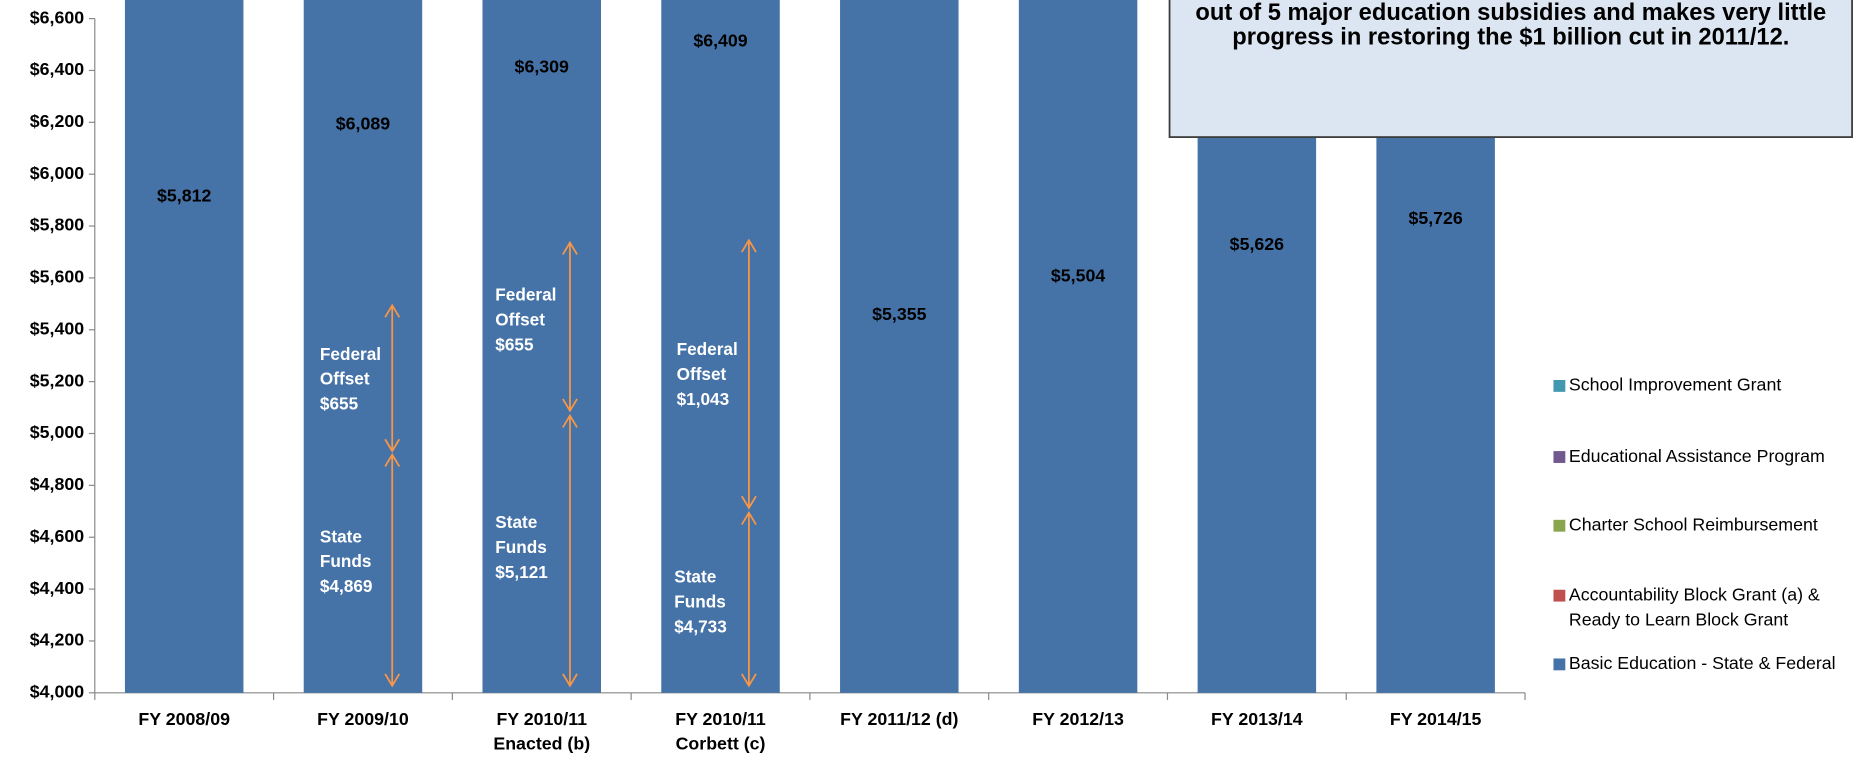  I want to click on total-label: $5,355, so click(899, 314).